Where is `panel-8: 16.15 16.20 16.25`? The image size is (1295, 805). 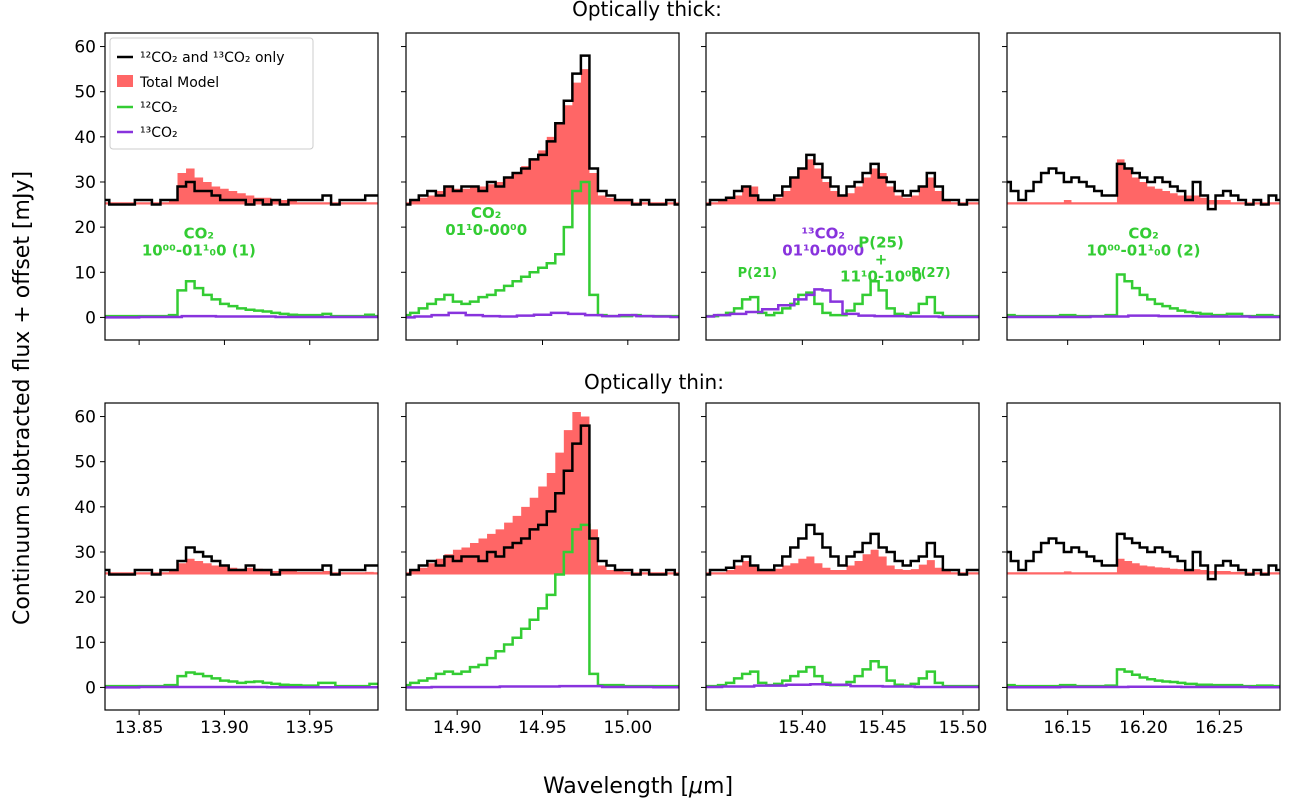
panel-8: 16.15 16.20 16.25 is located at coordinates (1141, 570).